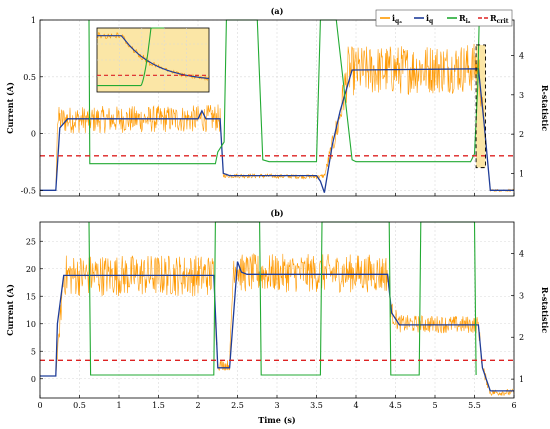 Image resolution: width=550 pixels, height=429 pixels. What do you see at coordinates (395, 405) in the screenshot?
I see `x-tick-label: 4.5` at bounding box center [395, 405].